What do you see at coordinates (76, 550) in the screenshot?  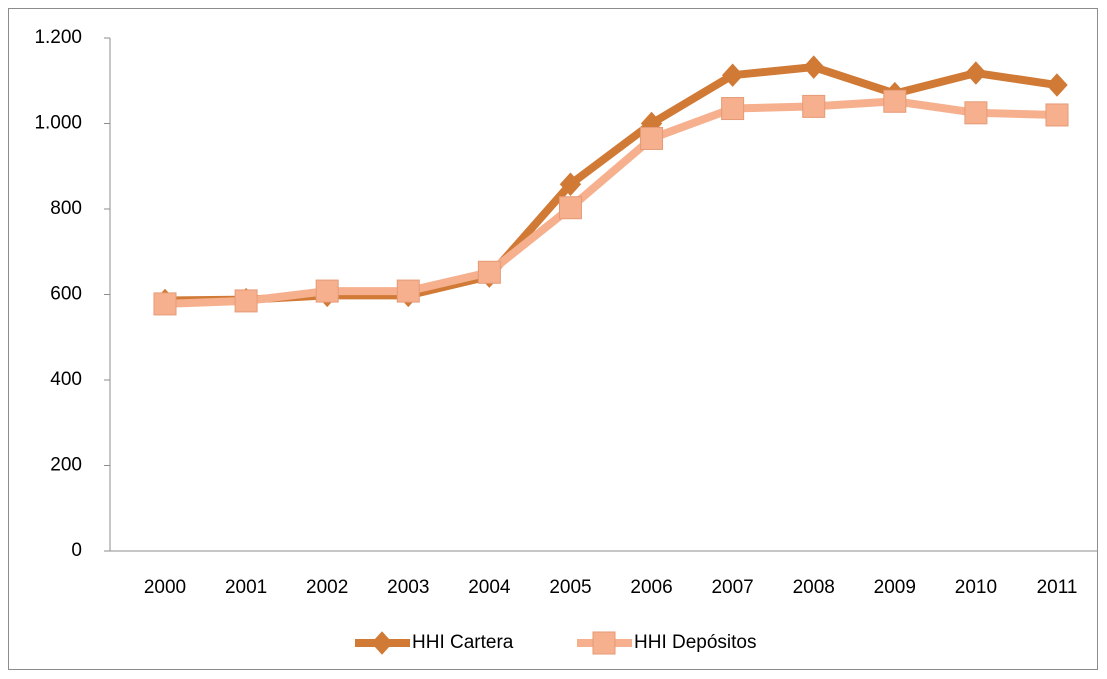 I see `y-tick-label: 0` at bounding box center [76, 550].